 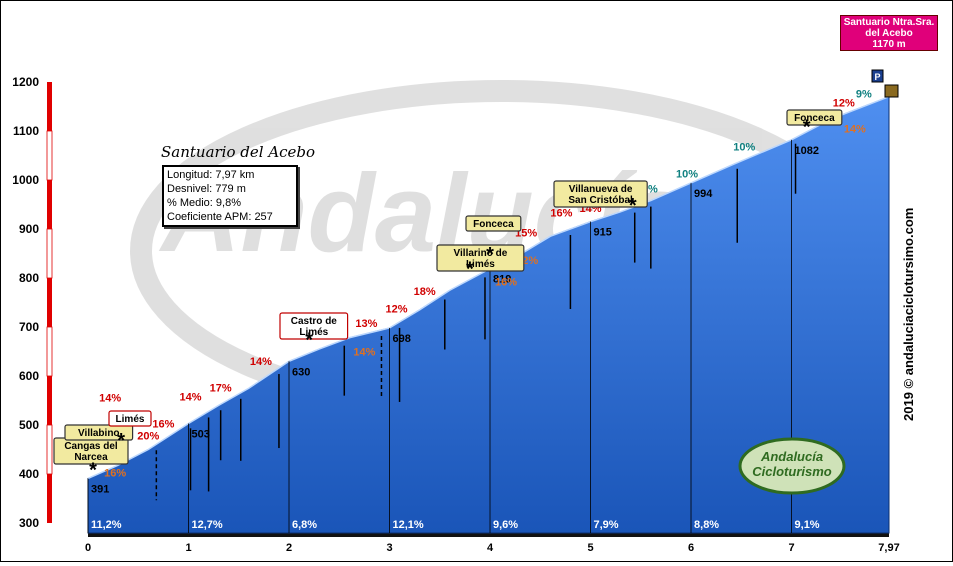 I want to click on logo-text-1: Andalucía, so click(x=791, y=456).